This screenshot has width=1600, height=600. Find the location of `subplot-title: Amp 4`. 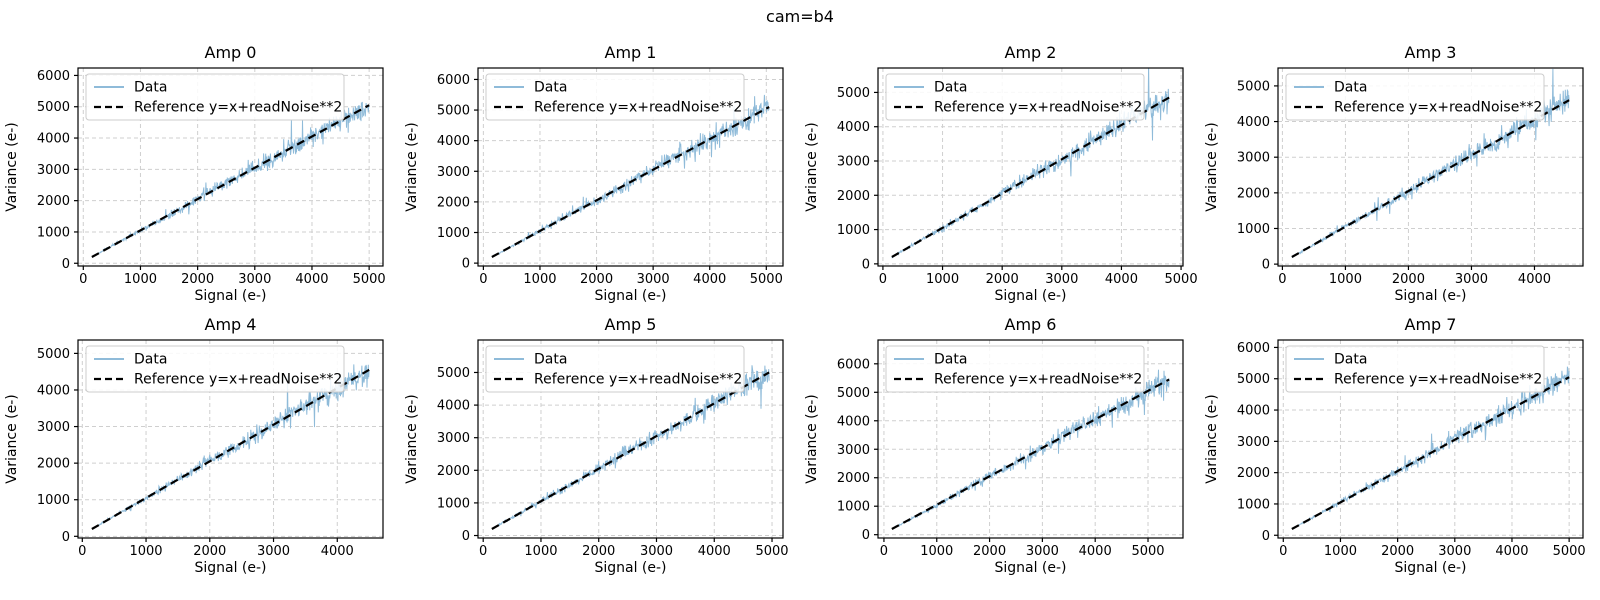

subplot-title: Amp 4 is located at coordinates (231, 324).